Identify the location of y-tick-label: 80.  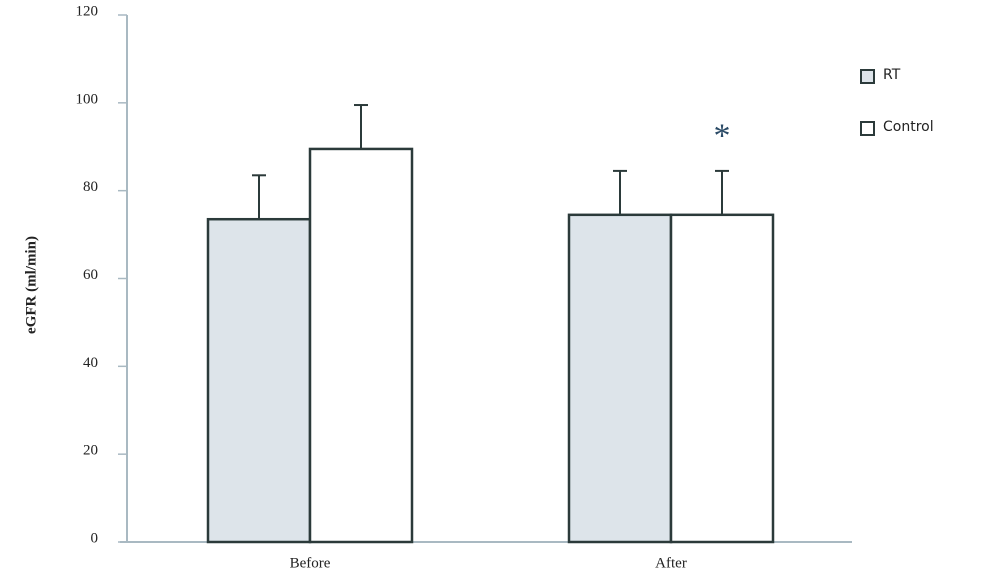
(90, 187).